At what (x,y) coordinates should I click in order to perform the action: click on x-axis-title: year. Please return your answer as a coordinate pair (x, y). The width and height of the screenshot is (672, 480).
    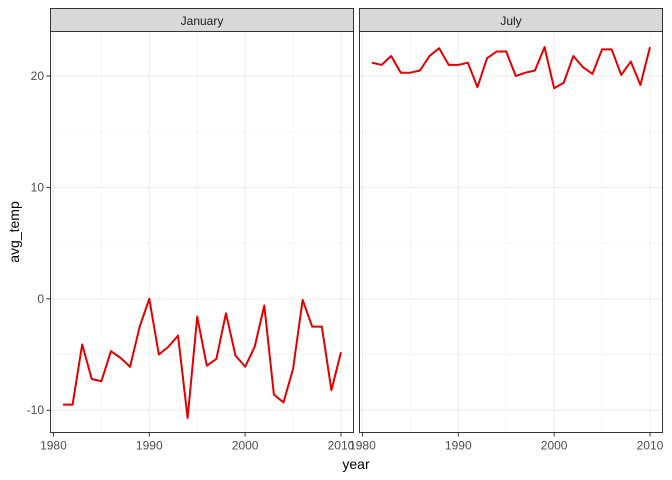
    Looking at the image, I should click on (356, 464).